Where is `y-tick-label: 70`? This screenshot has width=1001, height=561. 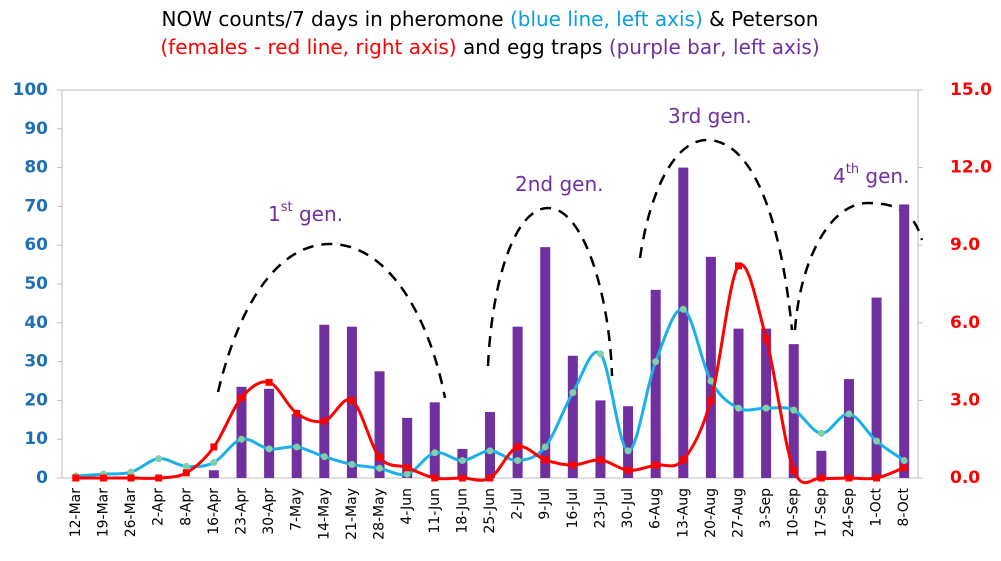 y-tick-label: 70 is located at coordinates (36, 206).